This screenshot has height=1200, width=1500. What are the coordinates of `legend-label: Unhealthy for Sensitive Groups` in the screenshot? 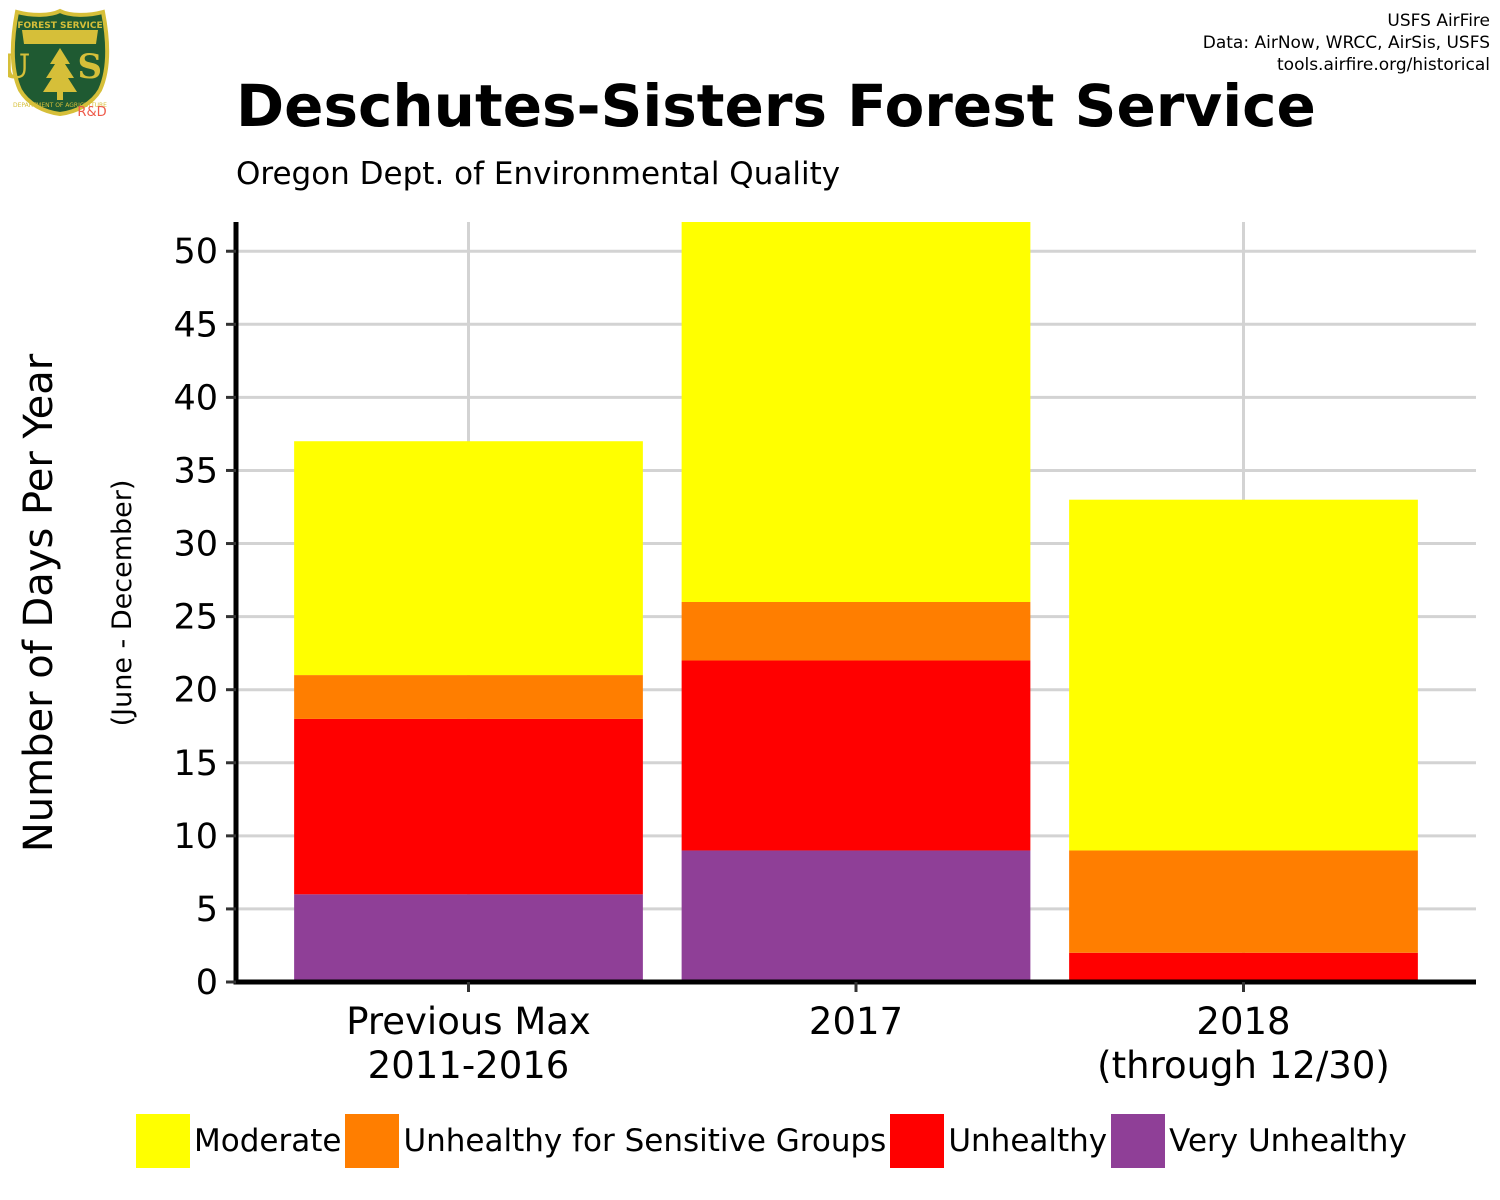 It's located at (645, 1141).